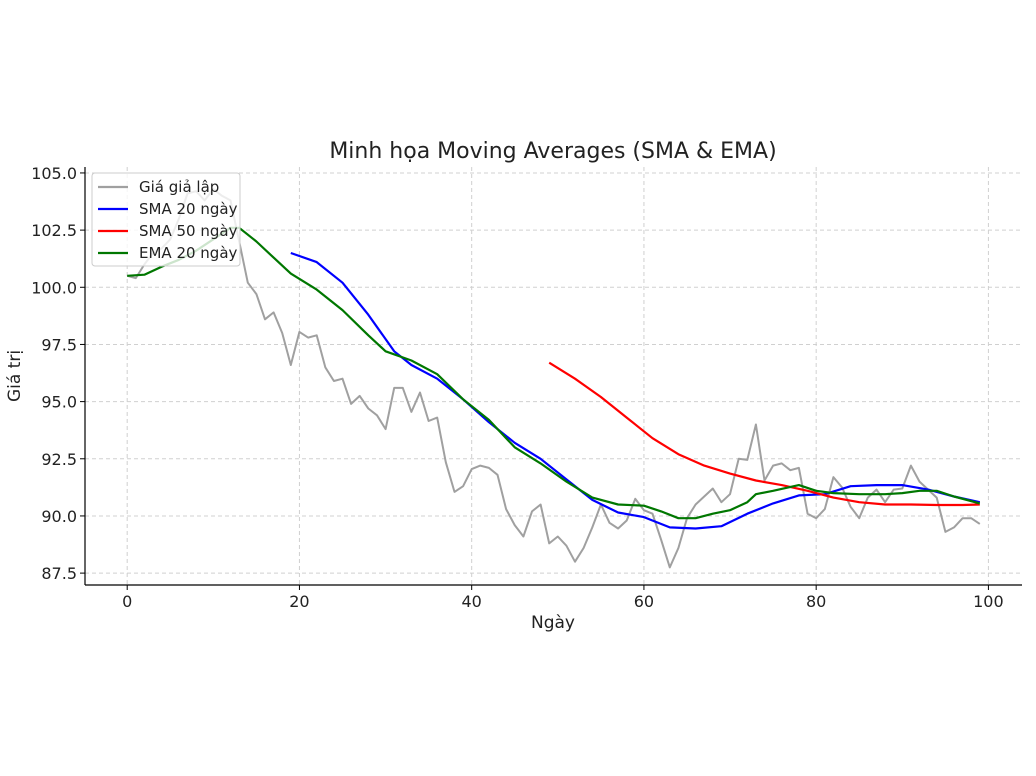 The height and width of the screenshot is (776, 1036). Describe the element at coordinates (552, 151) in the screenshot. I see `chart-title: Minh họa Moving Averages (SMA & EMA)` at that location.